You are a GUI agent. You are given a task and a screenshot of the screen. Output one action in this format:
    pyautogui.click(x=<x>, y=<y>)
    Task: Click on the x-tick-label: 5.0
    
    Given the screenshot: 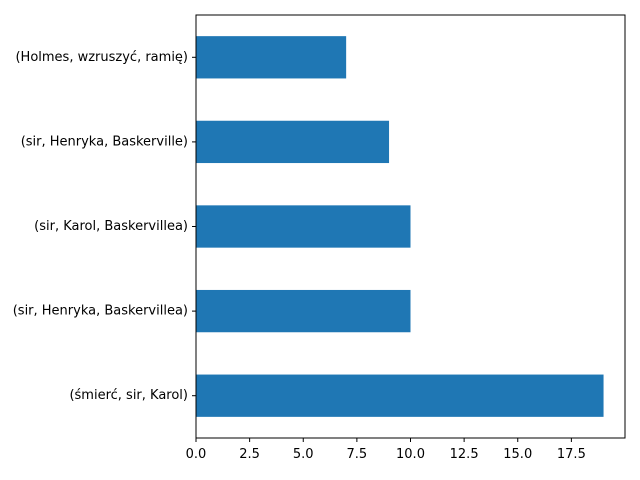 What is the action you would take?
    pyautogui.click(x=303, y=454)
    